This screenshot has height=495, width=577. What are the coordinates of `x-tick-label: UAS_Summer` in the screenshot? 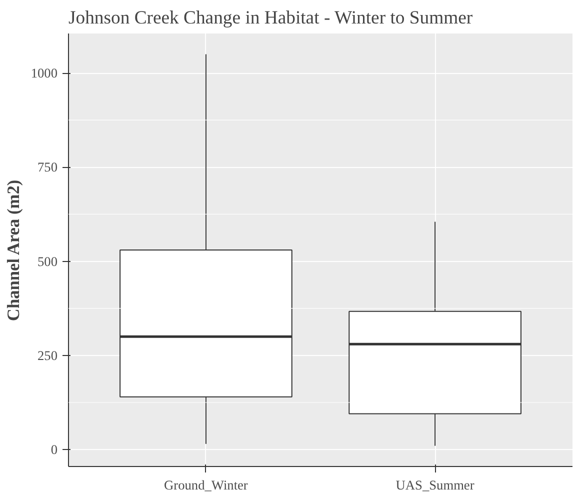 It's located at (435, 485).